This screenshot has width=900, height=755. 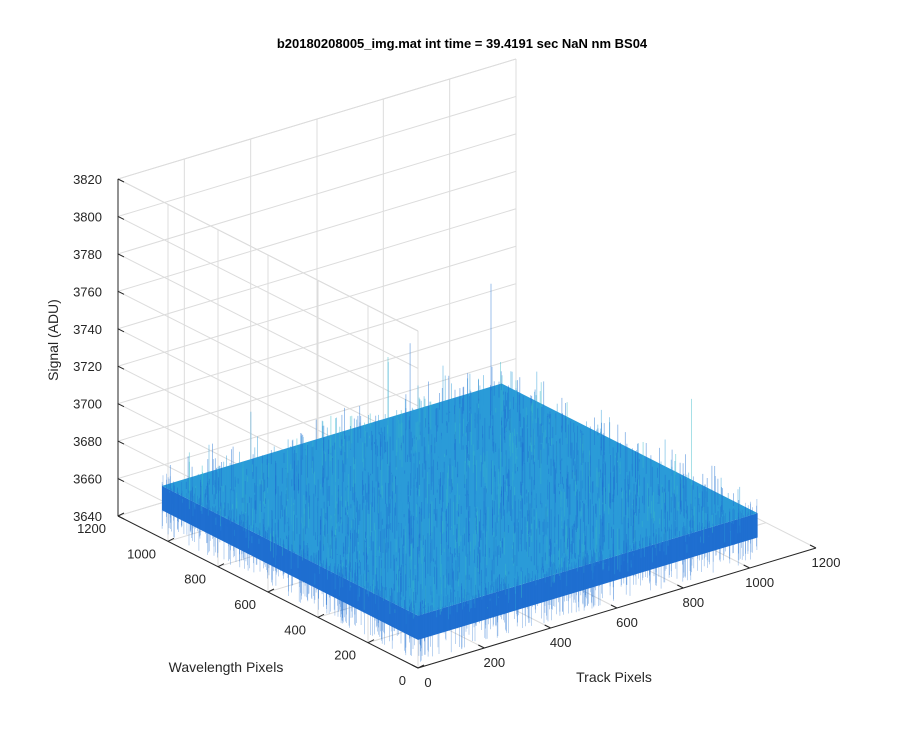 I want to click on x-tick-label: 600, so click(x=627, y=622).